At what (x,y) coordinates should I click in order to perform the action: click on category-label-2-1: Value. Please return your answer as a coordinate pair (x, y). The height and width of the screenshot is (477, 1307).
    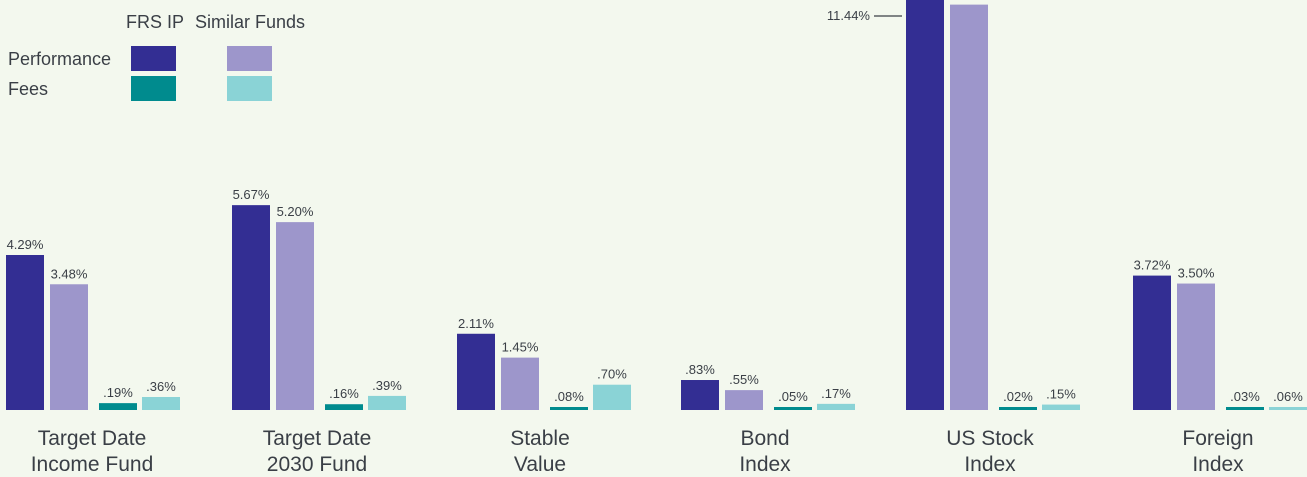
    Looking at the image, I should click on (540, 464).